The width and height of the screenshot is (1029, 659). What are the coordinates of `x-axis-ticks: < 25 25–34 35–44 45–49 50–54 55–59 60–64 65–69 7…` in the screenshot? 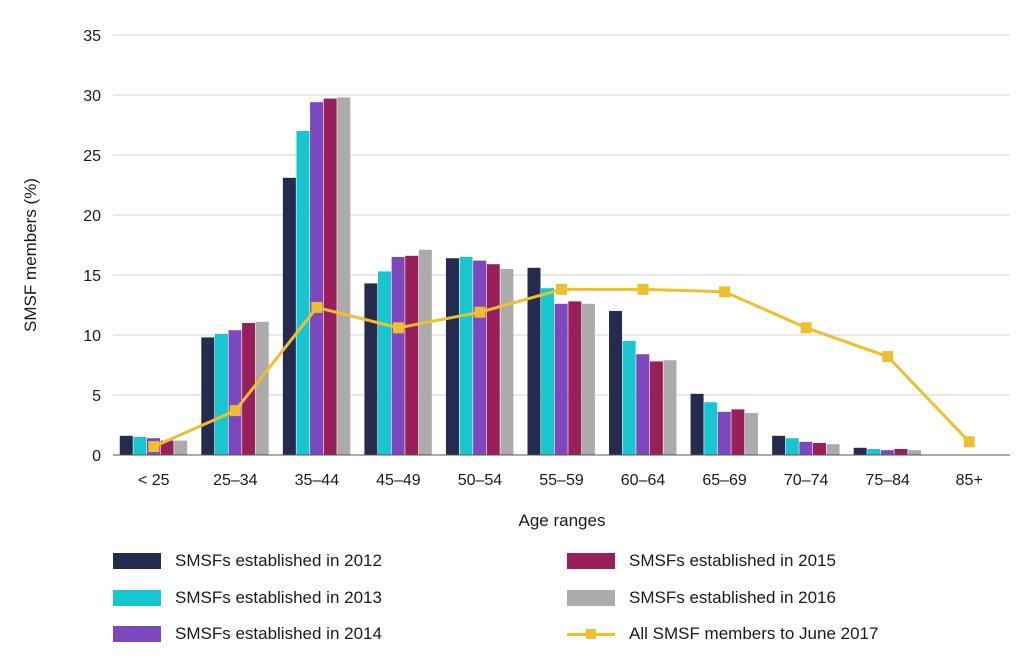 It's located at (560, 480).